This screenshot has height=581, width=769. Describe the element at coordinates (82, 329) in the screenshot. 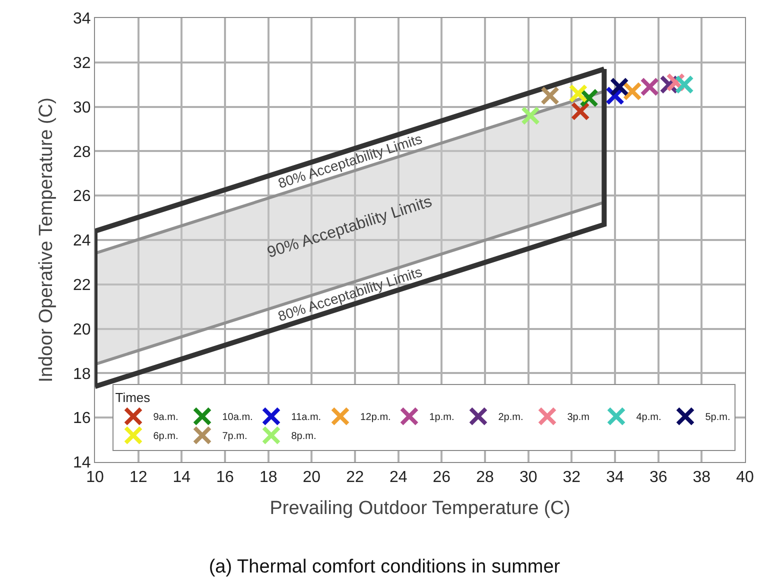

I see `y-tick-label: 20` at that location.